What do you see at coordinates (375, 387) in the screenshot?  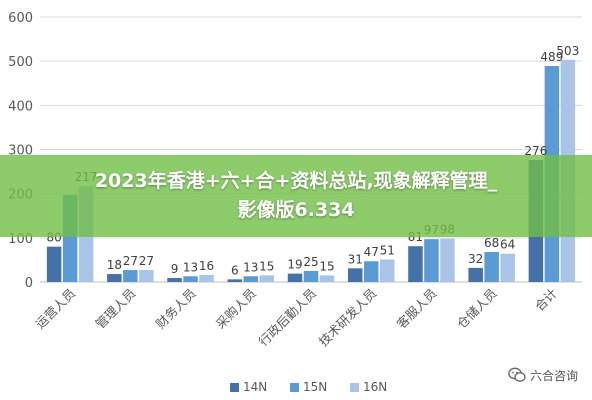 I see `legend-label: 16N` at bounding box center [375, 387].